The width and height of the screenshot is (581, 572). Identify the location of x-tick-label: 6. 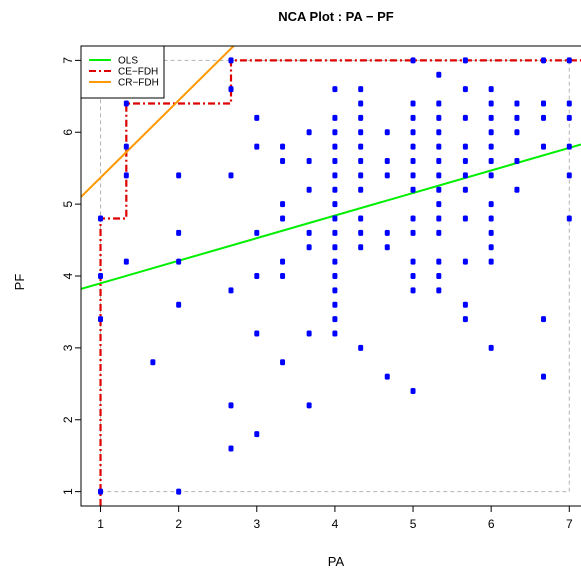
(491, 524).